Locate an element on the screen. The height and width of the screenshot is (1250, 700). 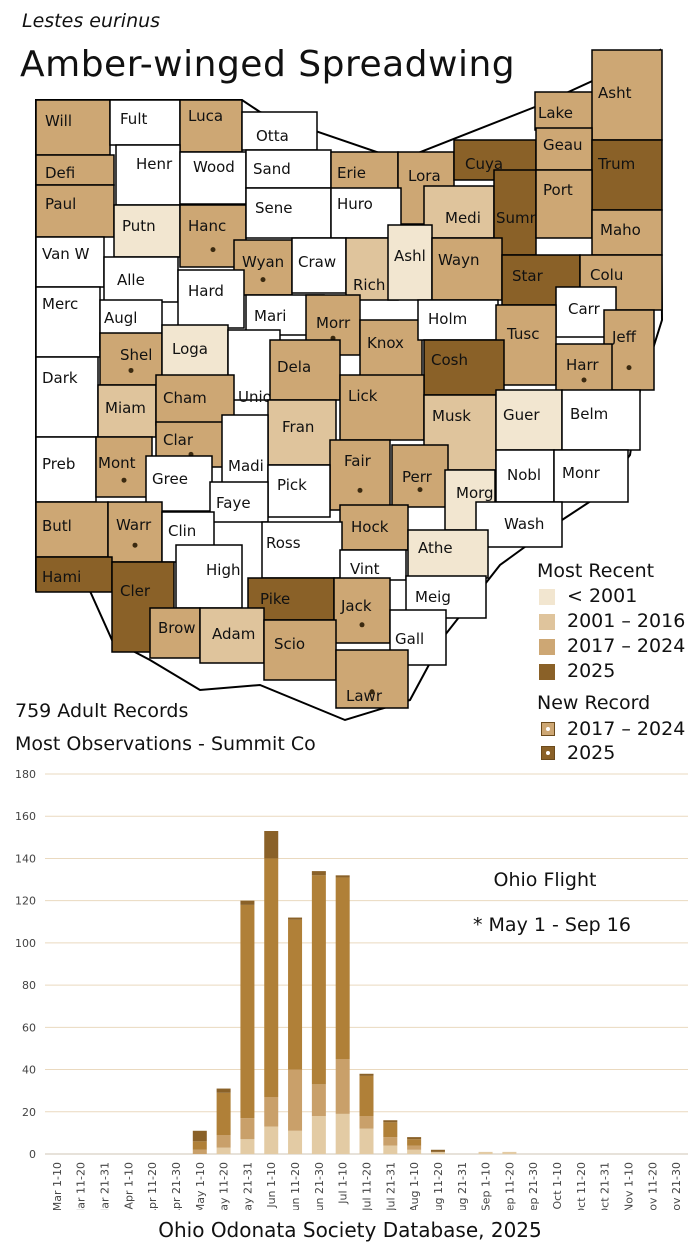
county-label: Wood is located at coordinates (214, 167).